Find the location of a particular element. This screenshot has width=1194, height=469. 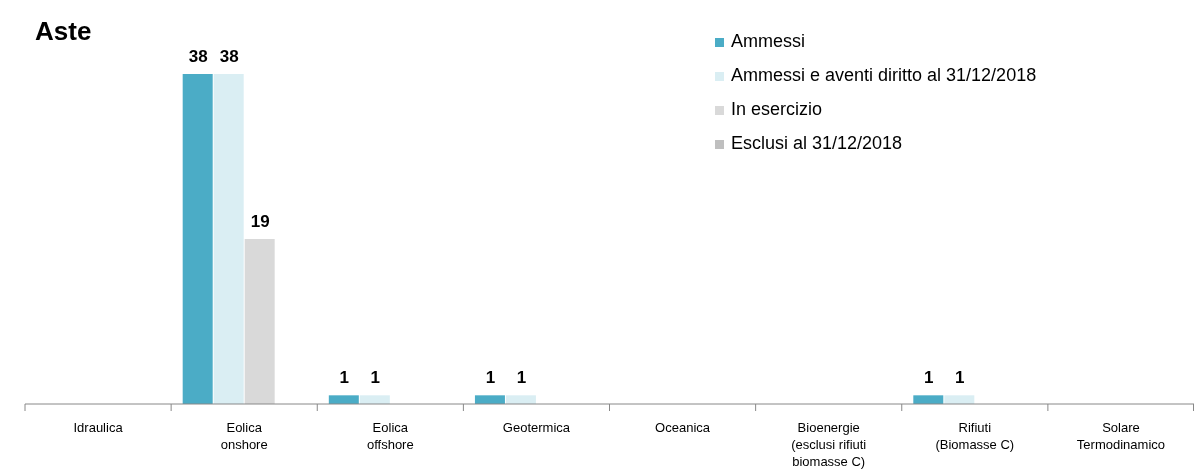

legend-label: Ammessi e aventi diritto al 31/12/2018 is located at coordinates (884, 75).